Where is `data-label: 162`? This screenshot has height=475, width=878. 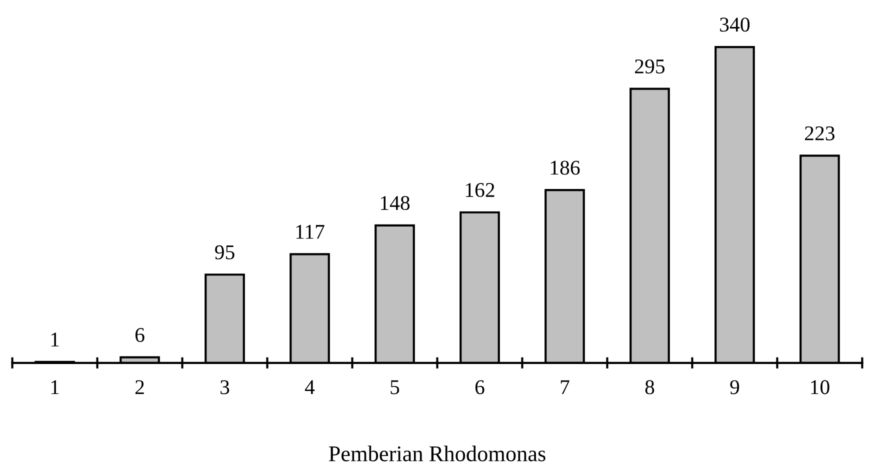 data-label: 162 is located at coordinates (480, 190).